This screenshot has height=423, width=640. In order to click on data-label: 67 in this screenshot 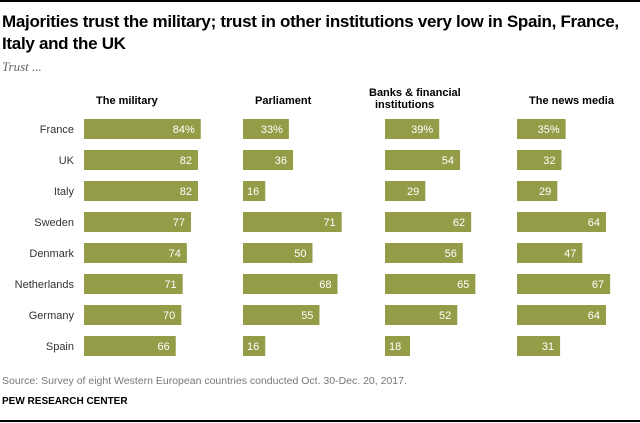, I will do `click(598, 285)`.